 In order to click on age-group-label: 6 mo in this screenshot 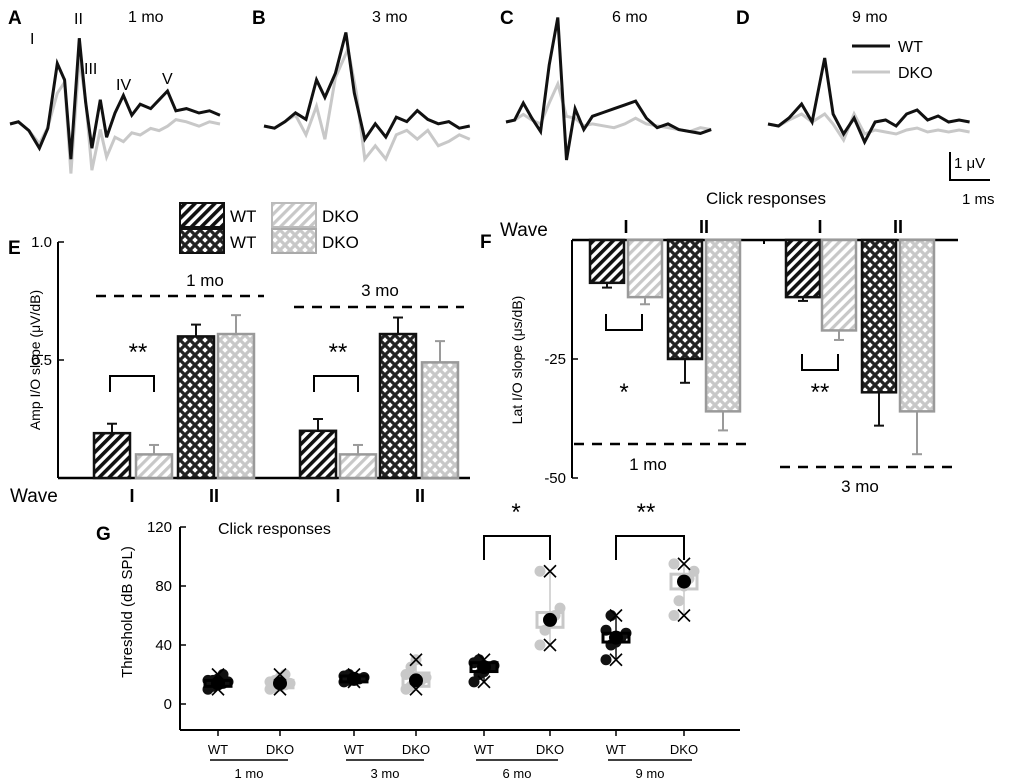, I will do `click(517, 773)`.